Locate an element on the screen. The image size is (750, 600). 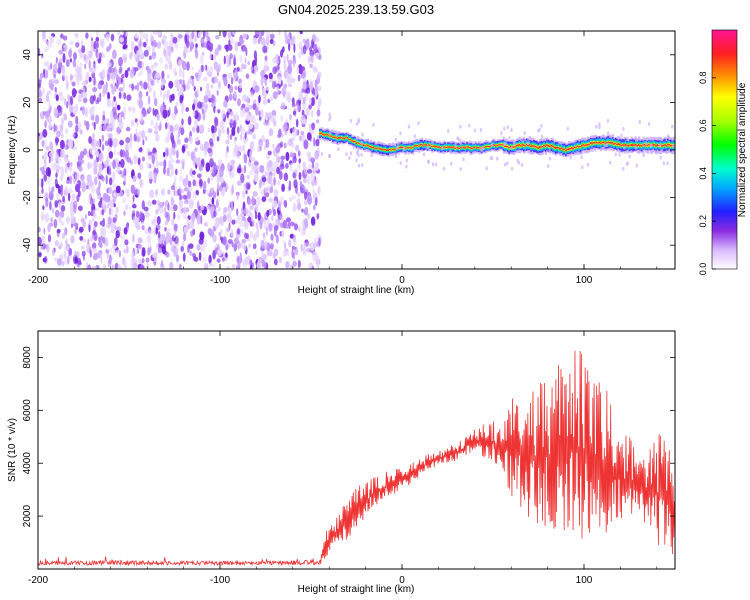
colorbar-tick-label: 0.0 is located at coordinates (703, 269).